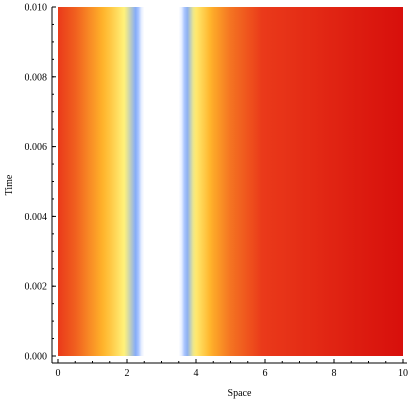 This screenshot has width=415, height=403. What do you see at coordinates (9, 184) in the screenshot?
I see `y-axis-title: Time` at bounding box center [9, 184].